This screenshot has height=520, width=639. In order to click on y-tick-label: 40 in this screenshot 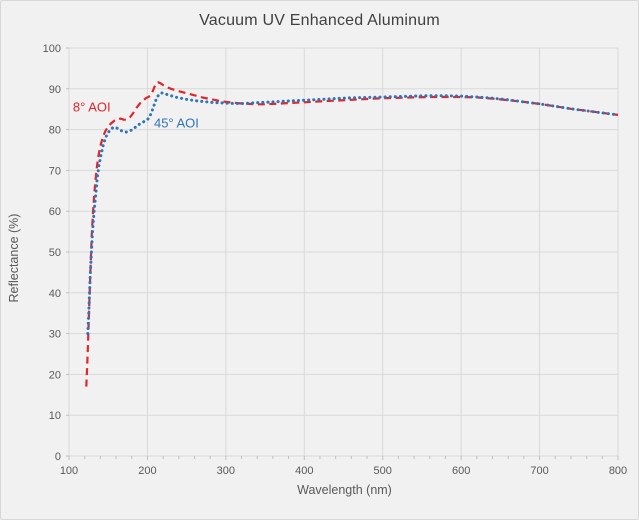, I will do `click(55, 294)`.